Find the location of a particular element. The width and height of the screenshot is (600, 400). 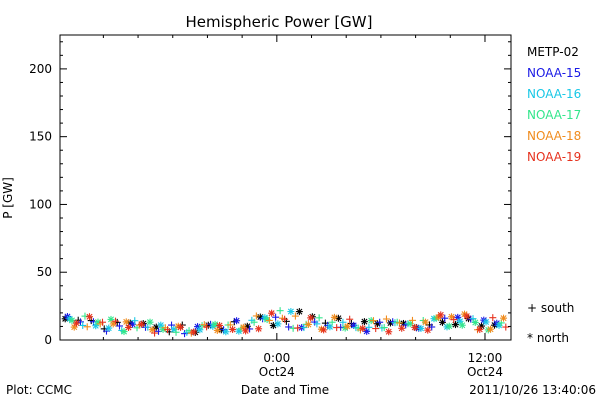

legend-entry: NOAA-18 is located at coordinates (554, 136).